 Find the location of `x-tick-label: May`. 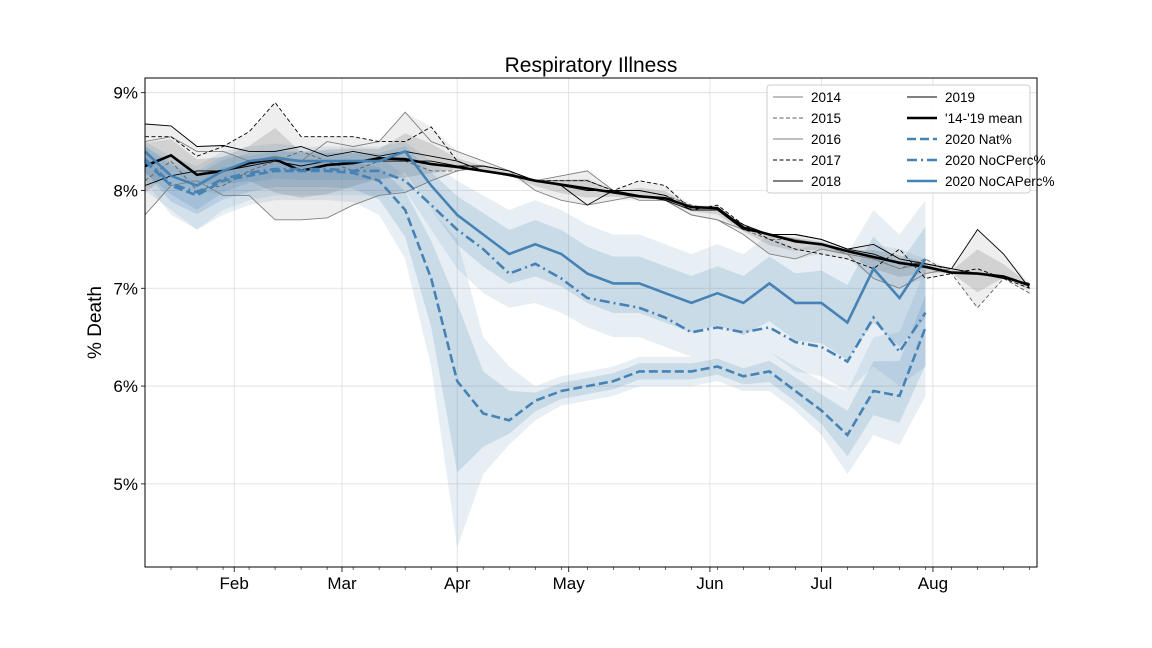

x-tick-label: May is located at coordinates (569, 583).